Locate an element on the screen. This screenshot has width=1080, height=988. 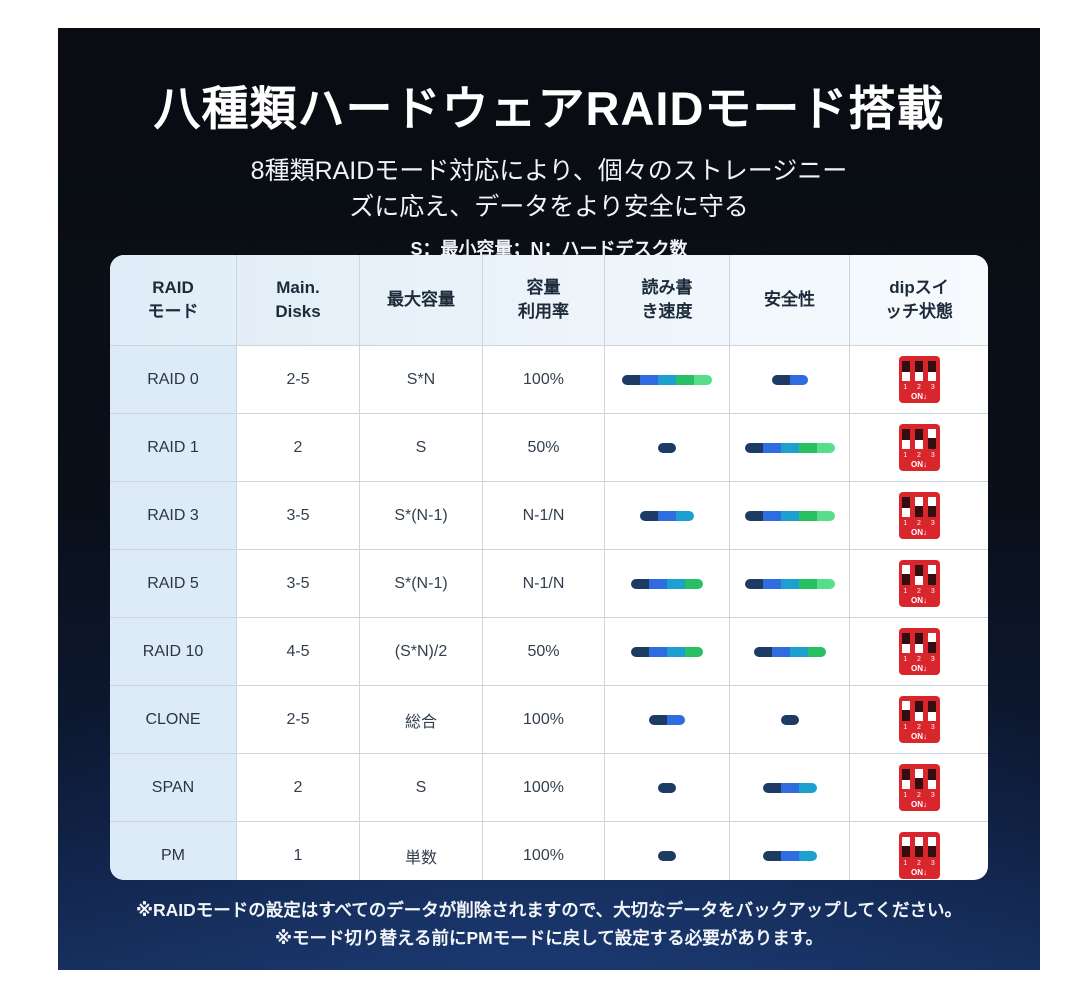
legend-note: S：最小容量；N：ハードデスク数 is located at coordinates (549, 249).